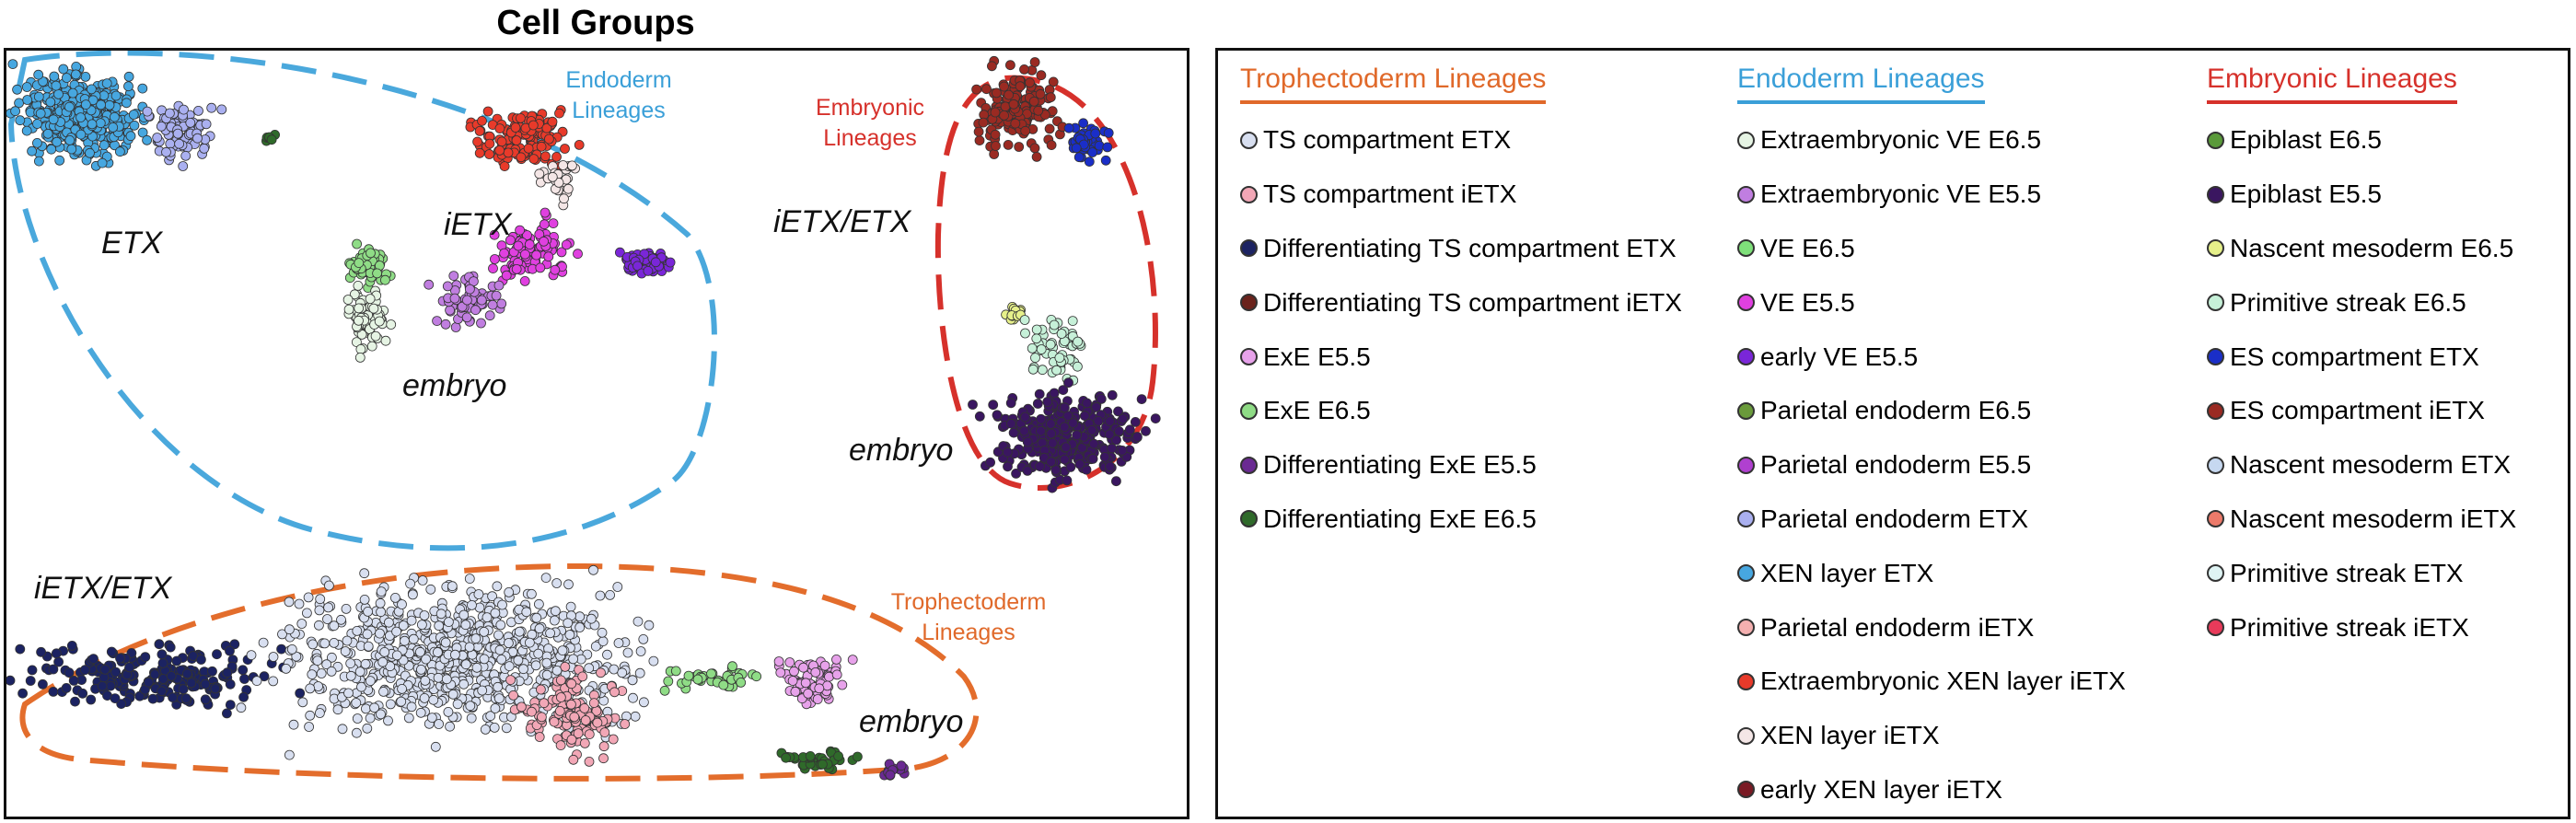  Describe the element at coordinates (1807, 302) in the screenshot. I see `legend-item-label: VE E5.5` at that location.